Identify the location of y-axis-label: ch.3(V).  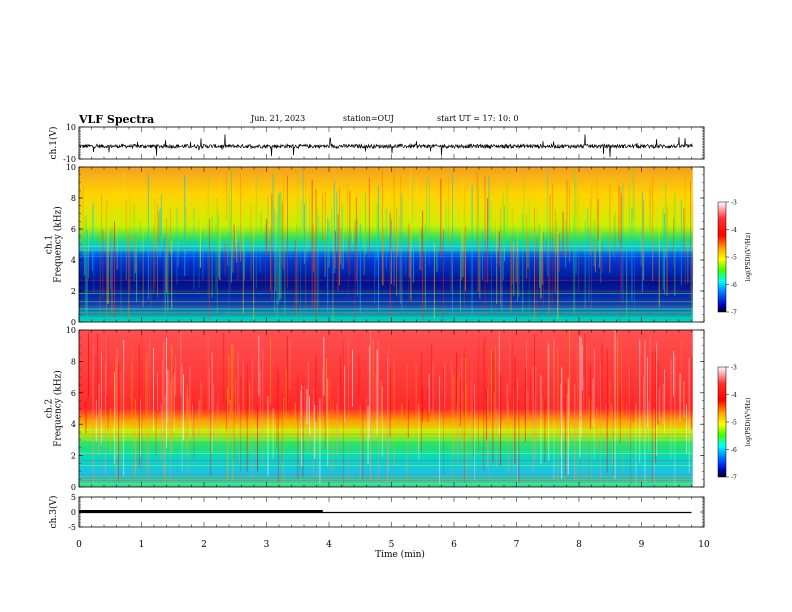
(53, 512).